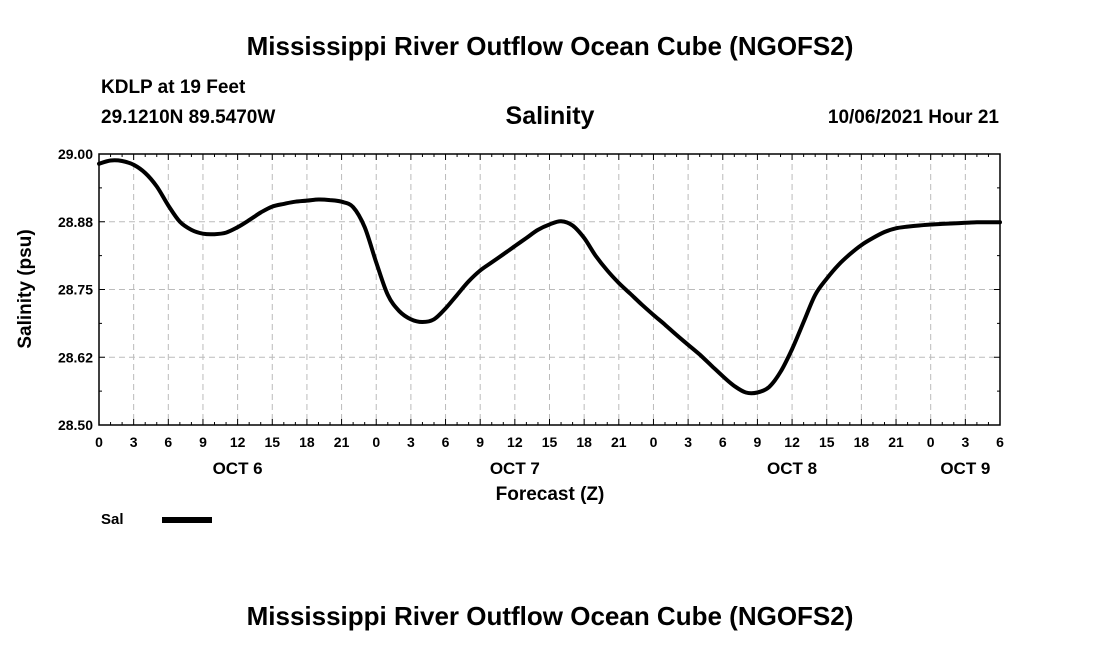  I want to click on y-axis-title: Salinity (psu), so click(25, 288).